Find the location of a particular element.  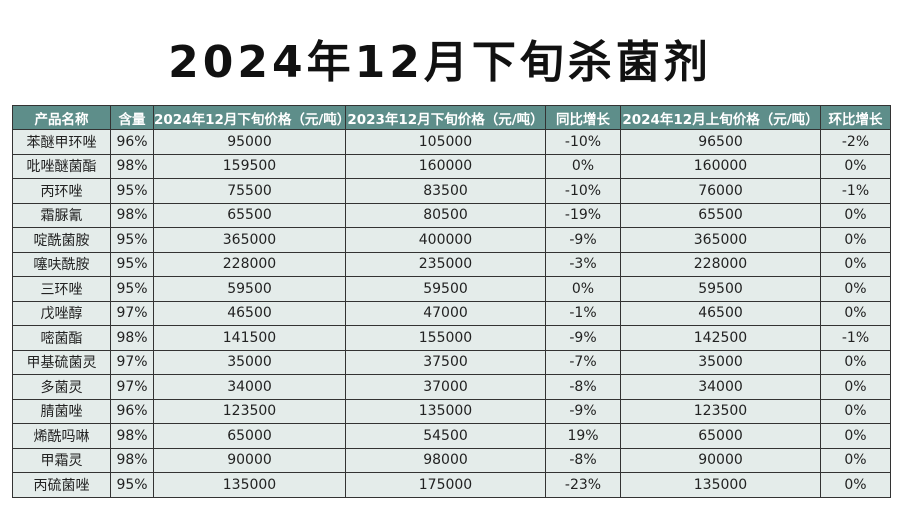

table-cell: 噻呋酰胺 is located at coordinates (61, 264).